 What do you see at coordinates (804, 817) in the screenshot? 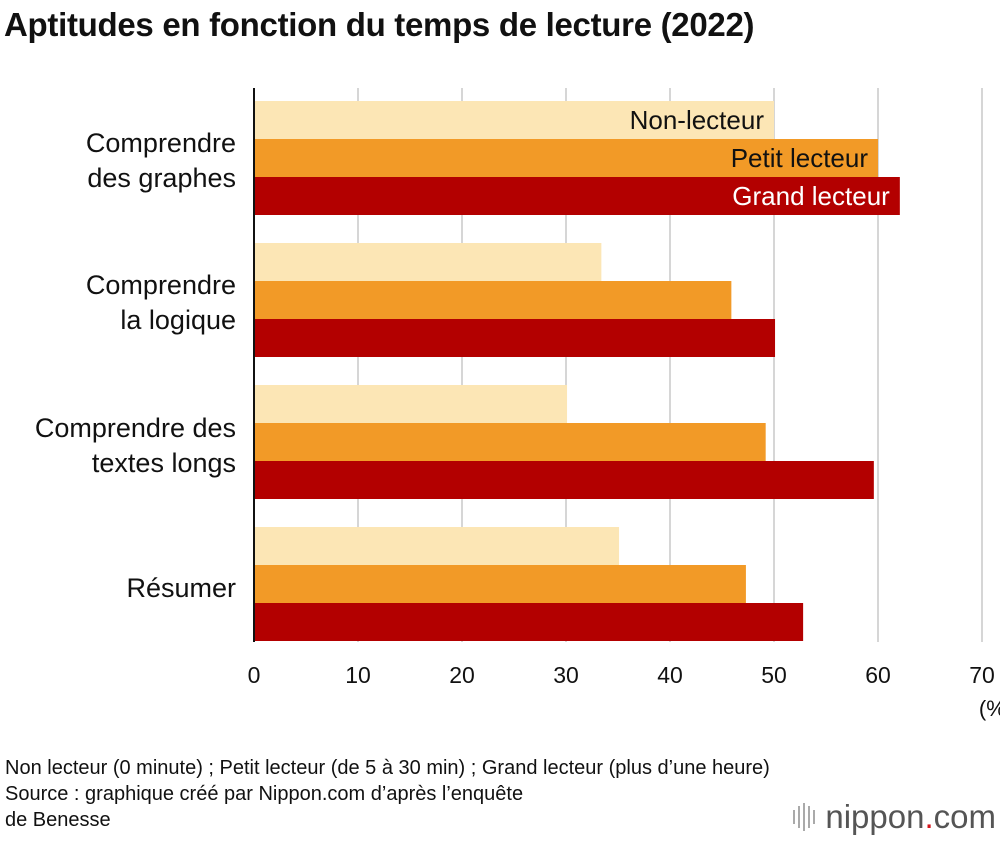
I see `nippon-logo-bars-icon` at bounding box center [804, 817].